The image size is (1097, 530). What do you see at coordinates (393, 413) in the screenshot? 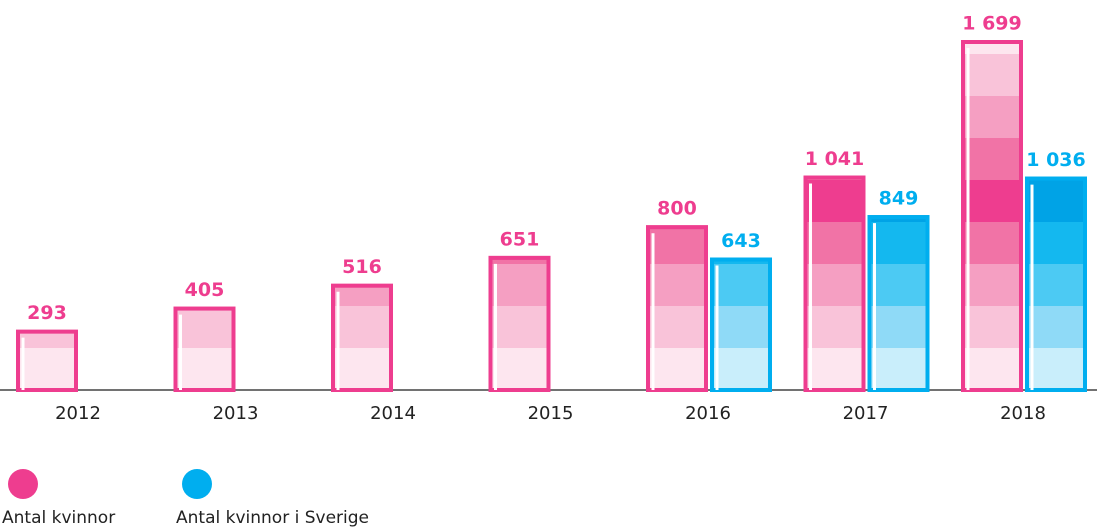
I see `x-tick-label: 2014` at bounding box center [393, 413].